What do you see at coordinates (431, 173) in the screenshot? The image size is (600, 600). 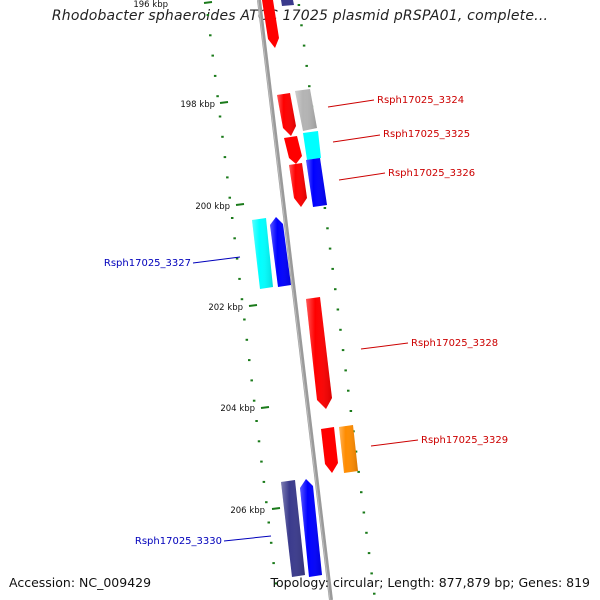 I see `gene-label-text: Rsph17025_3326` at bounding box center [431, 173].